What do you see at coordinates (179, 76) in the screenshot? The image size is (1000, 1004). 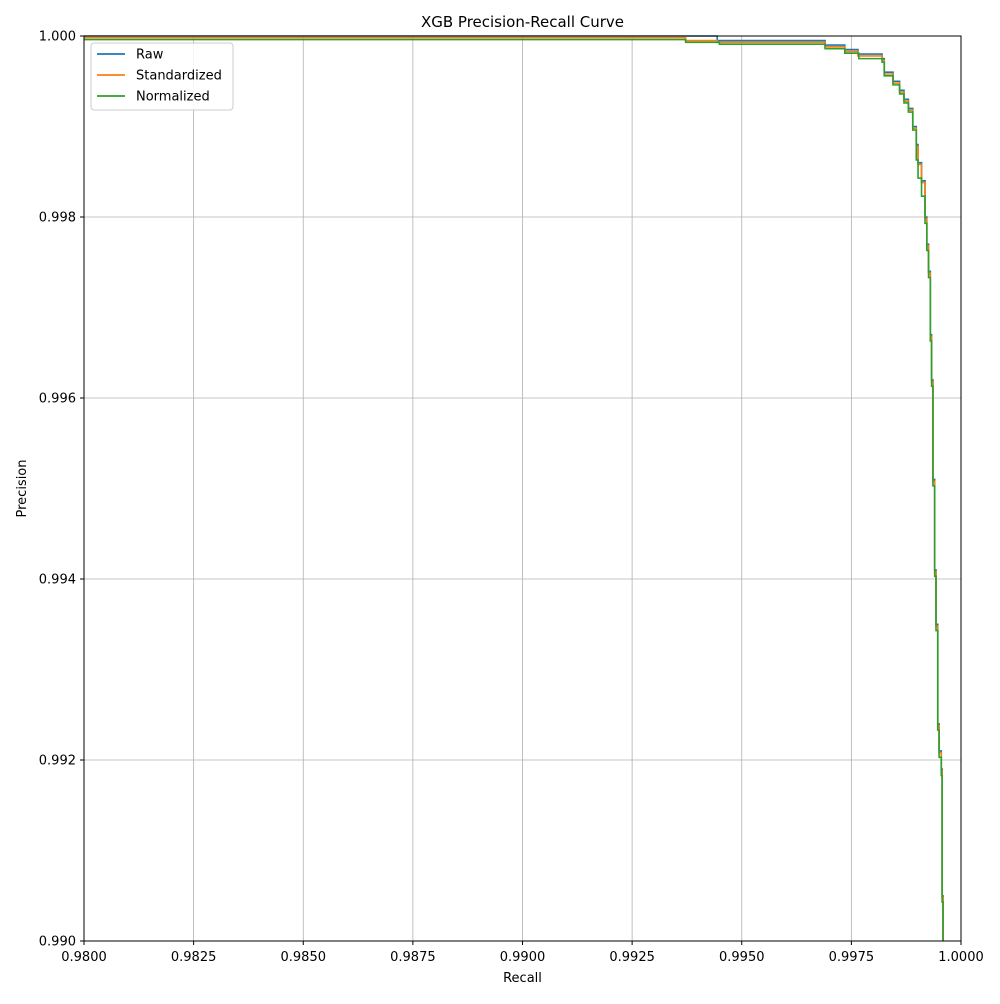 I see `legend-label-standardized: Standardized` at bounding box center [179, 76].